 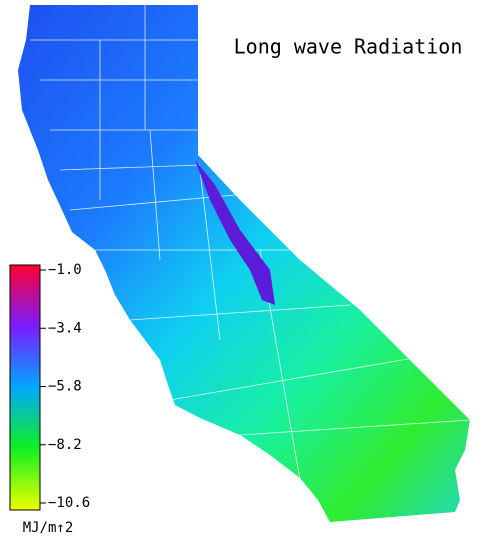 I want to click on colorbar-ticks: −1.0 −3.4 −5.8 −8.2 −10.6, so click(x=65, y=386).